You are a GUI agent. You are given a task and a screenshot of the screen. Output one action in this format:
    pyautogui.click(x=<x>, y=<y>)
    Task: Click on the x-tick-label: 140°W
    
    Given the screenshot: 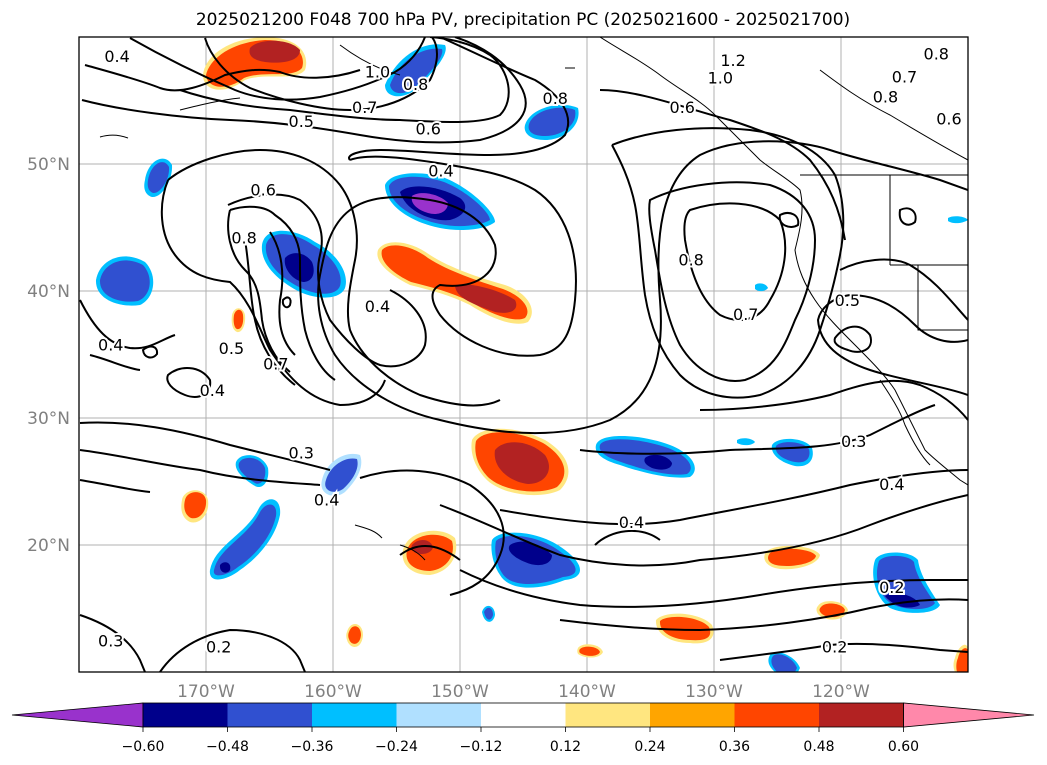 What is the action you would take?
    pyautogui.click(x=587, y=692)
    